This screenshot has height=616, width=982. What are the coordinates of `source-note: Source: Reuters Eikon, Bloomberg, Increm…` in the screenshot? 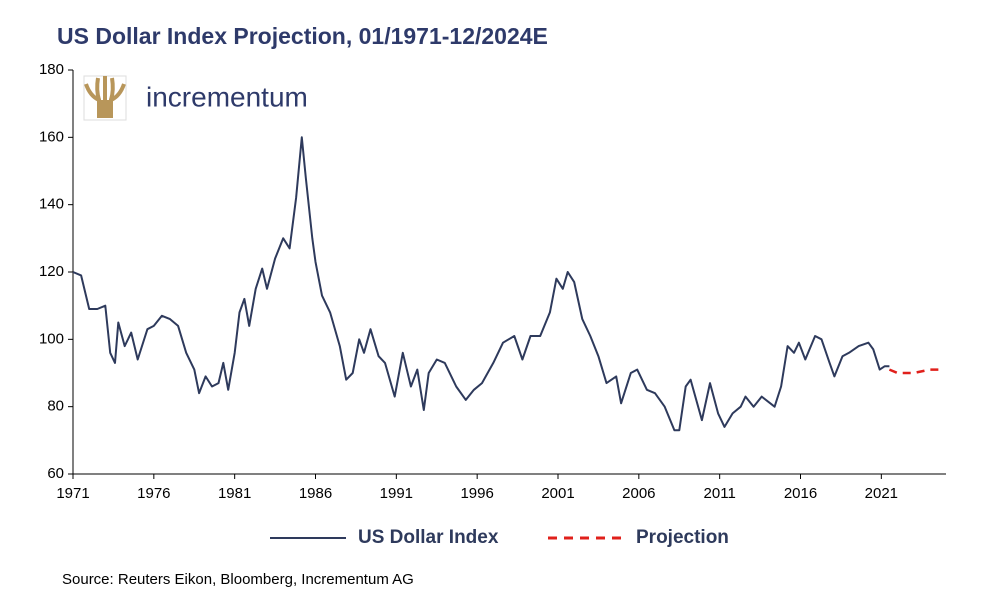 It's located at (238, 579).